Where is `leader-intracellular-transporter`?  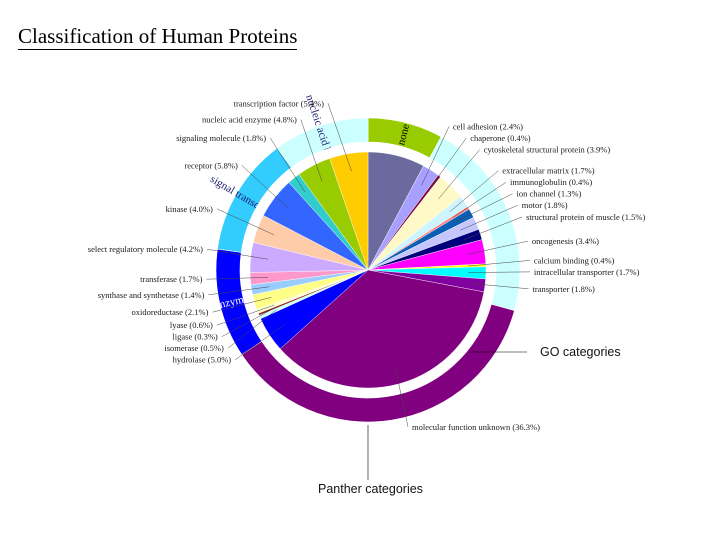
leader-intracellular-transporter is located at coordinates (499, 272).